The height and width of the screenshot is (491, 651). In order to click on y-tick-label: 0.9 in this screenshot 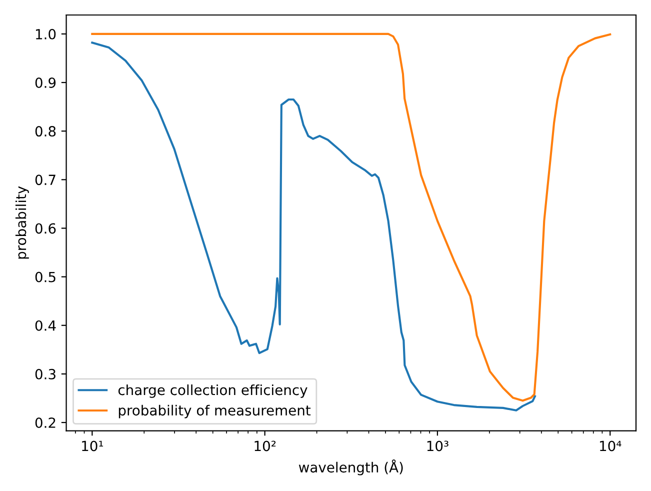, I will do `click(45, 82)`.